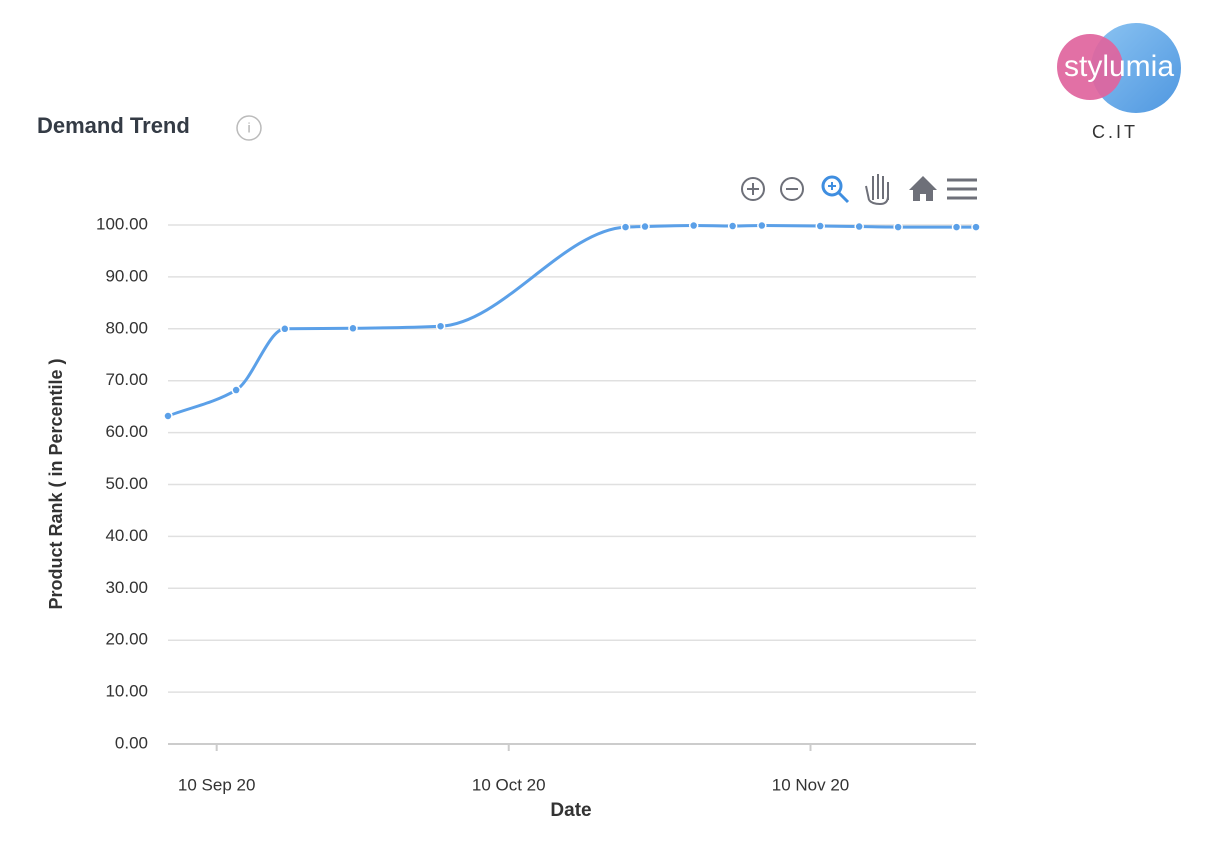 The height and width of the screenshot is (852, 1222). What do you see at coordinates (126, 431) in the screenshot?
I see `y-tick-label: 60.00` at bounding box center [126, 431].